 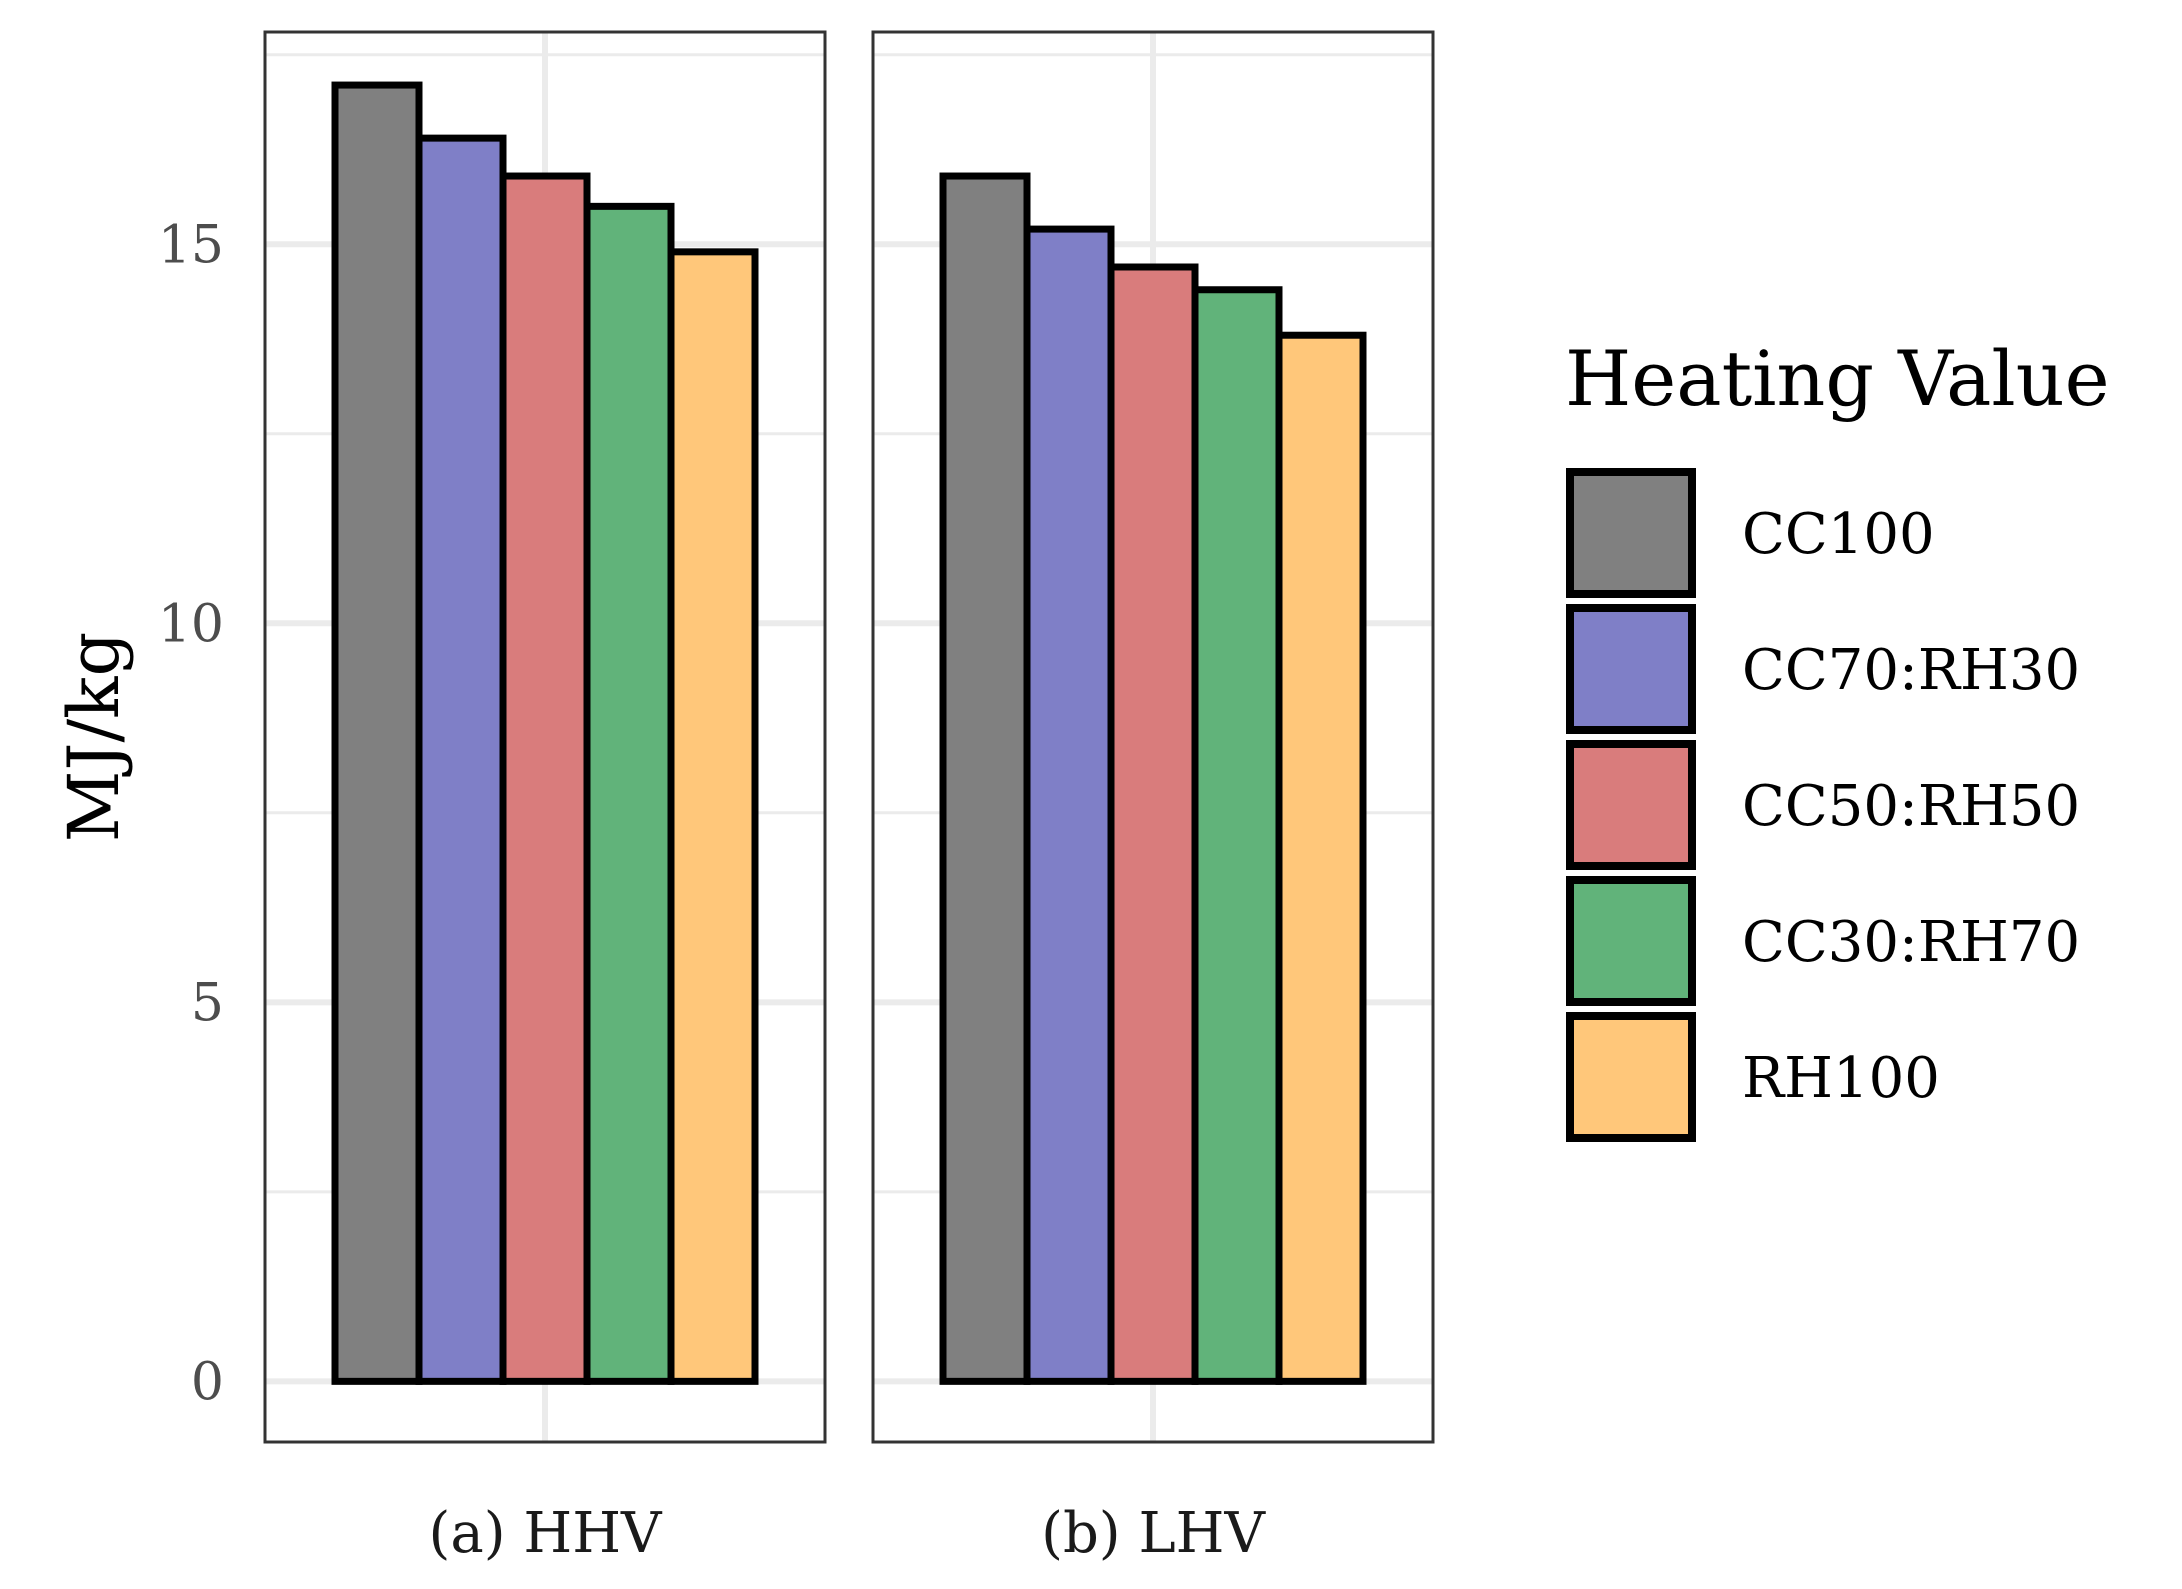 What do you see at coordinates (94, 737) in the screenshot?
I see `y-axis-label: MJ/kg` at bounding box center [94, 737].